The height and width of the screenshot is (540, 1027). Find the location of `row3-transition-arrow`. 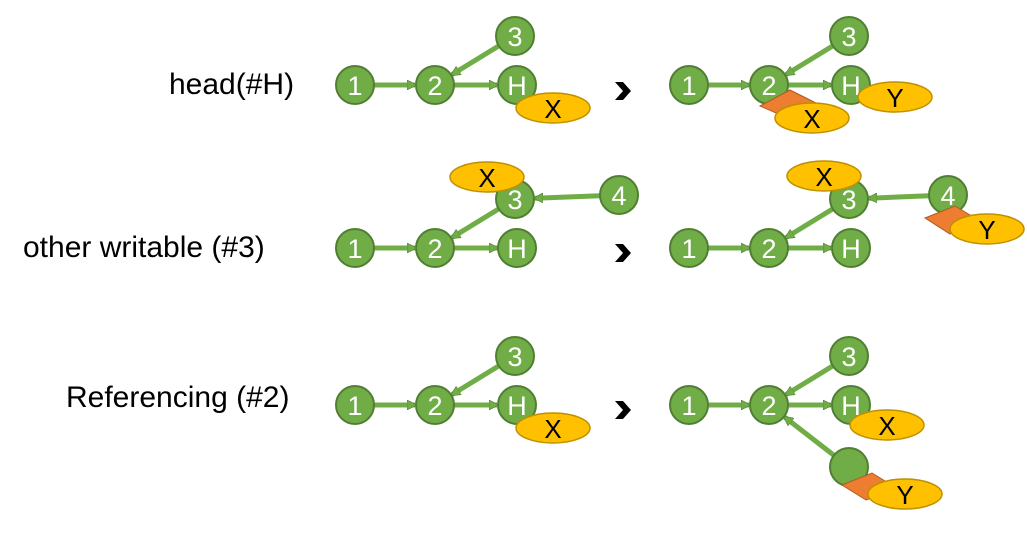

row3-transition-arrow is located at coordinates (623, 410).